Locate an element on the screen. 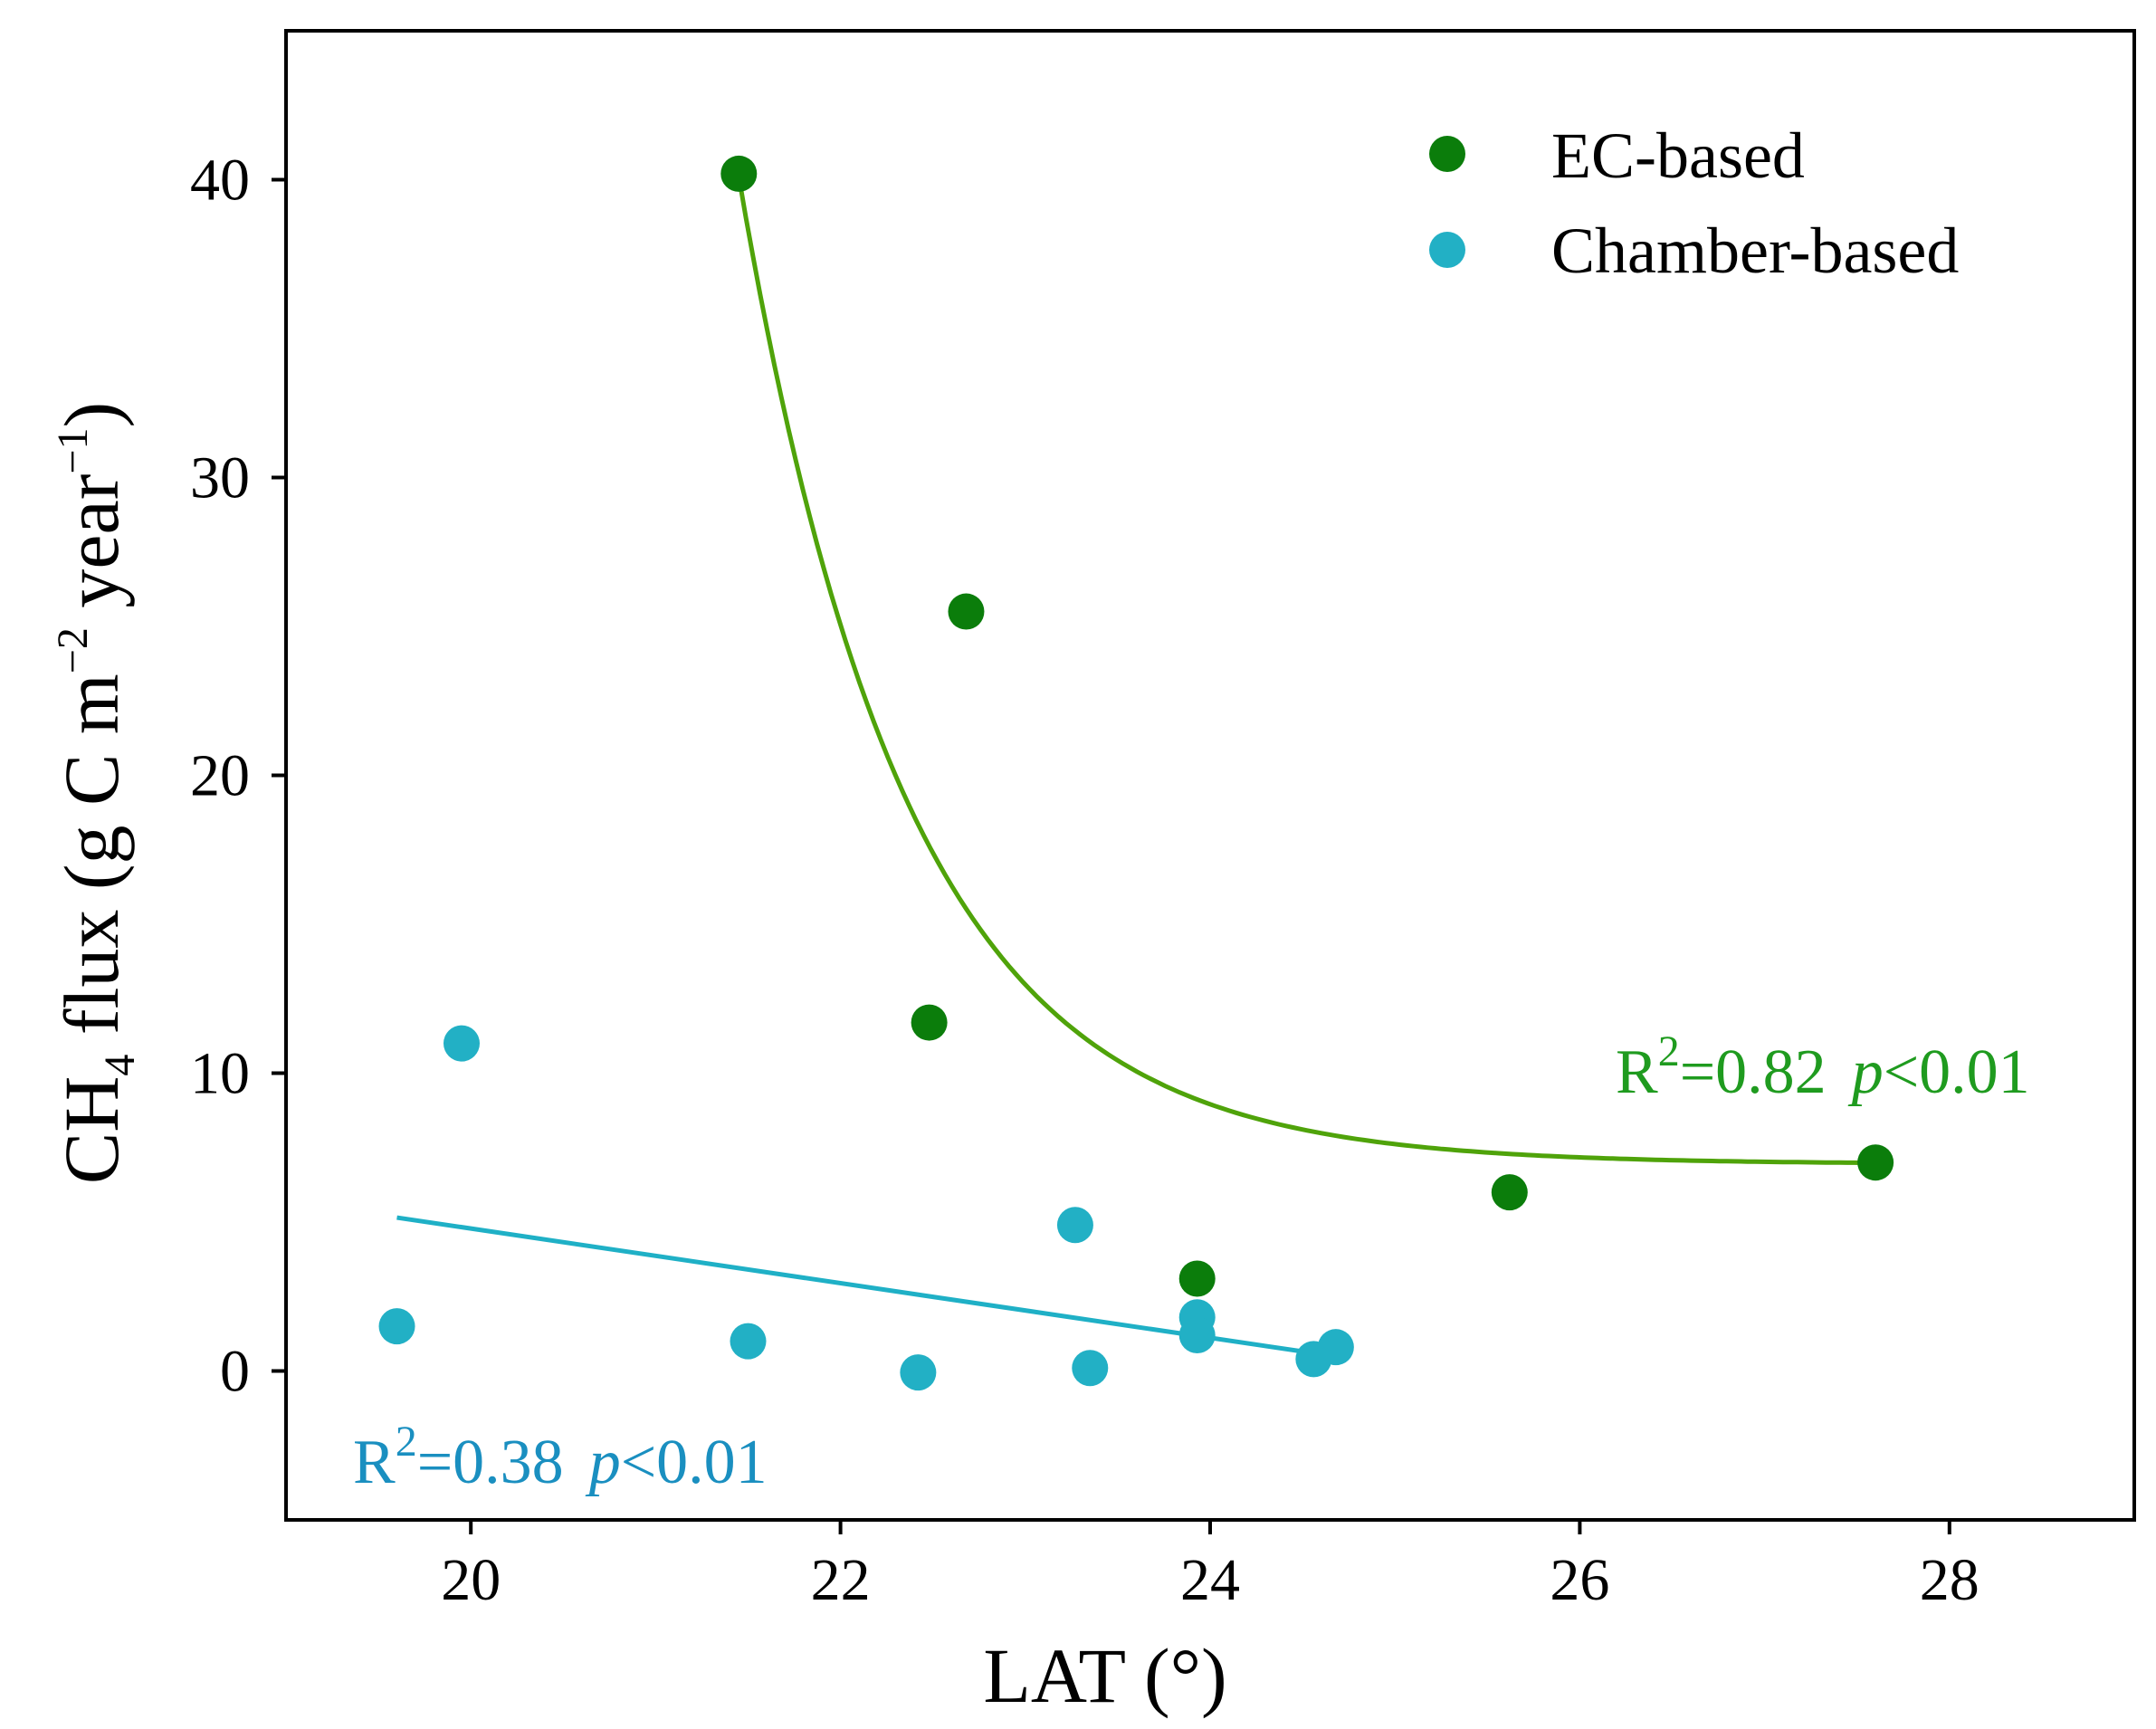 This screenshot has height=1729, width=2156. legend-chamber-label: Chamber-based is located at coordinates (1755, 251).